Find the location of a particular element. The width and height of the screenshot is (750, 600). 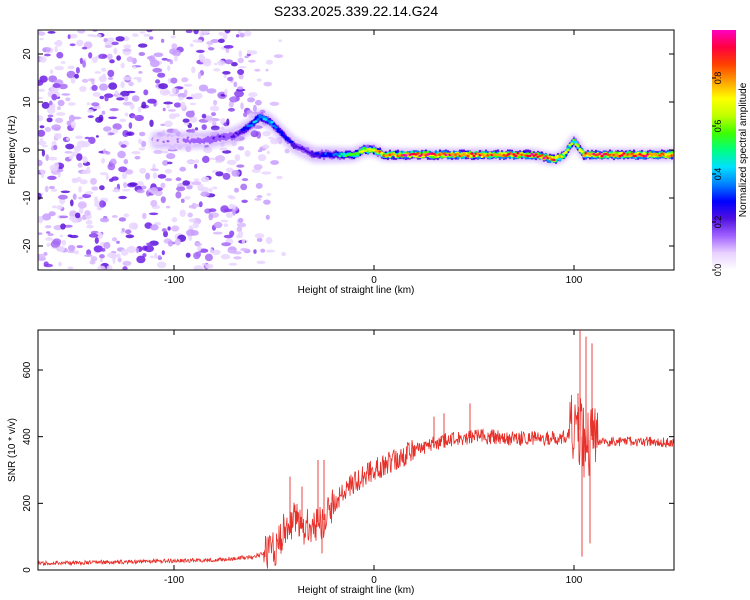

spectrogram-ridge is located at coordinates (411, 110).